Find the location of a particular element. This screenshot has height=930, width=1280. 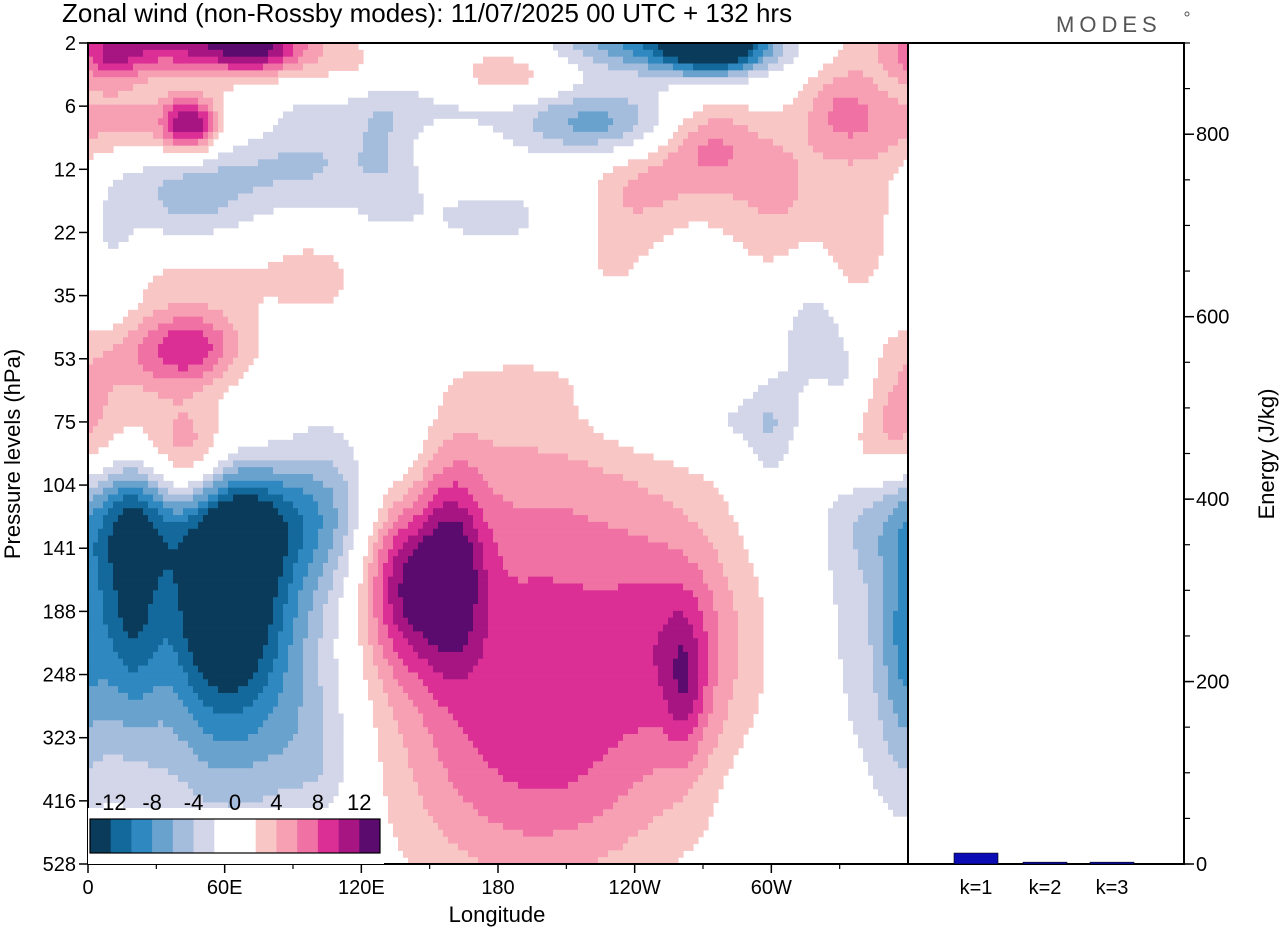

energy-tick-label: 200 is located at coordinates (1212, 683).